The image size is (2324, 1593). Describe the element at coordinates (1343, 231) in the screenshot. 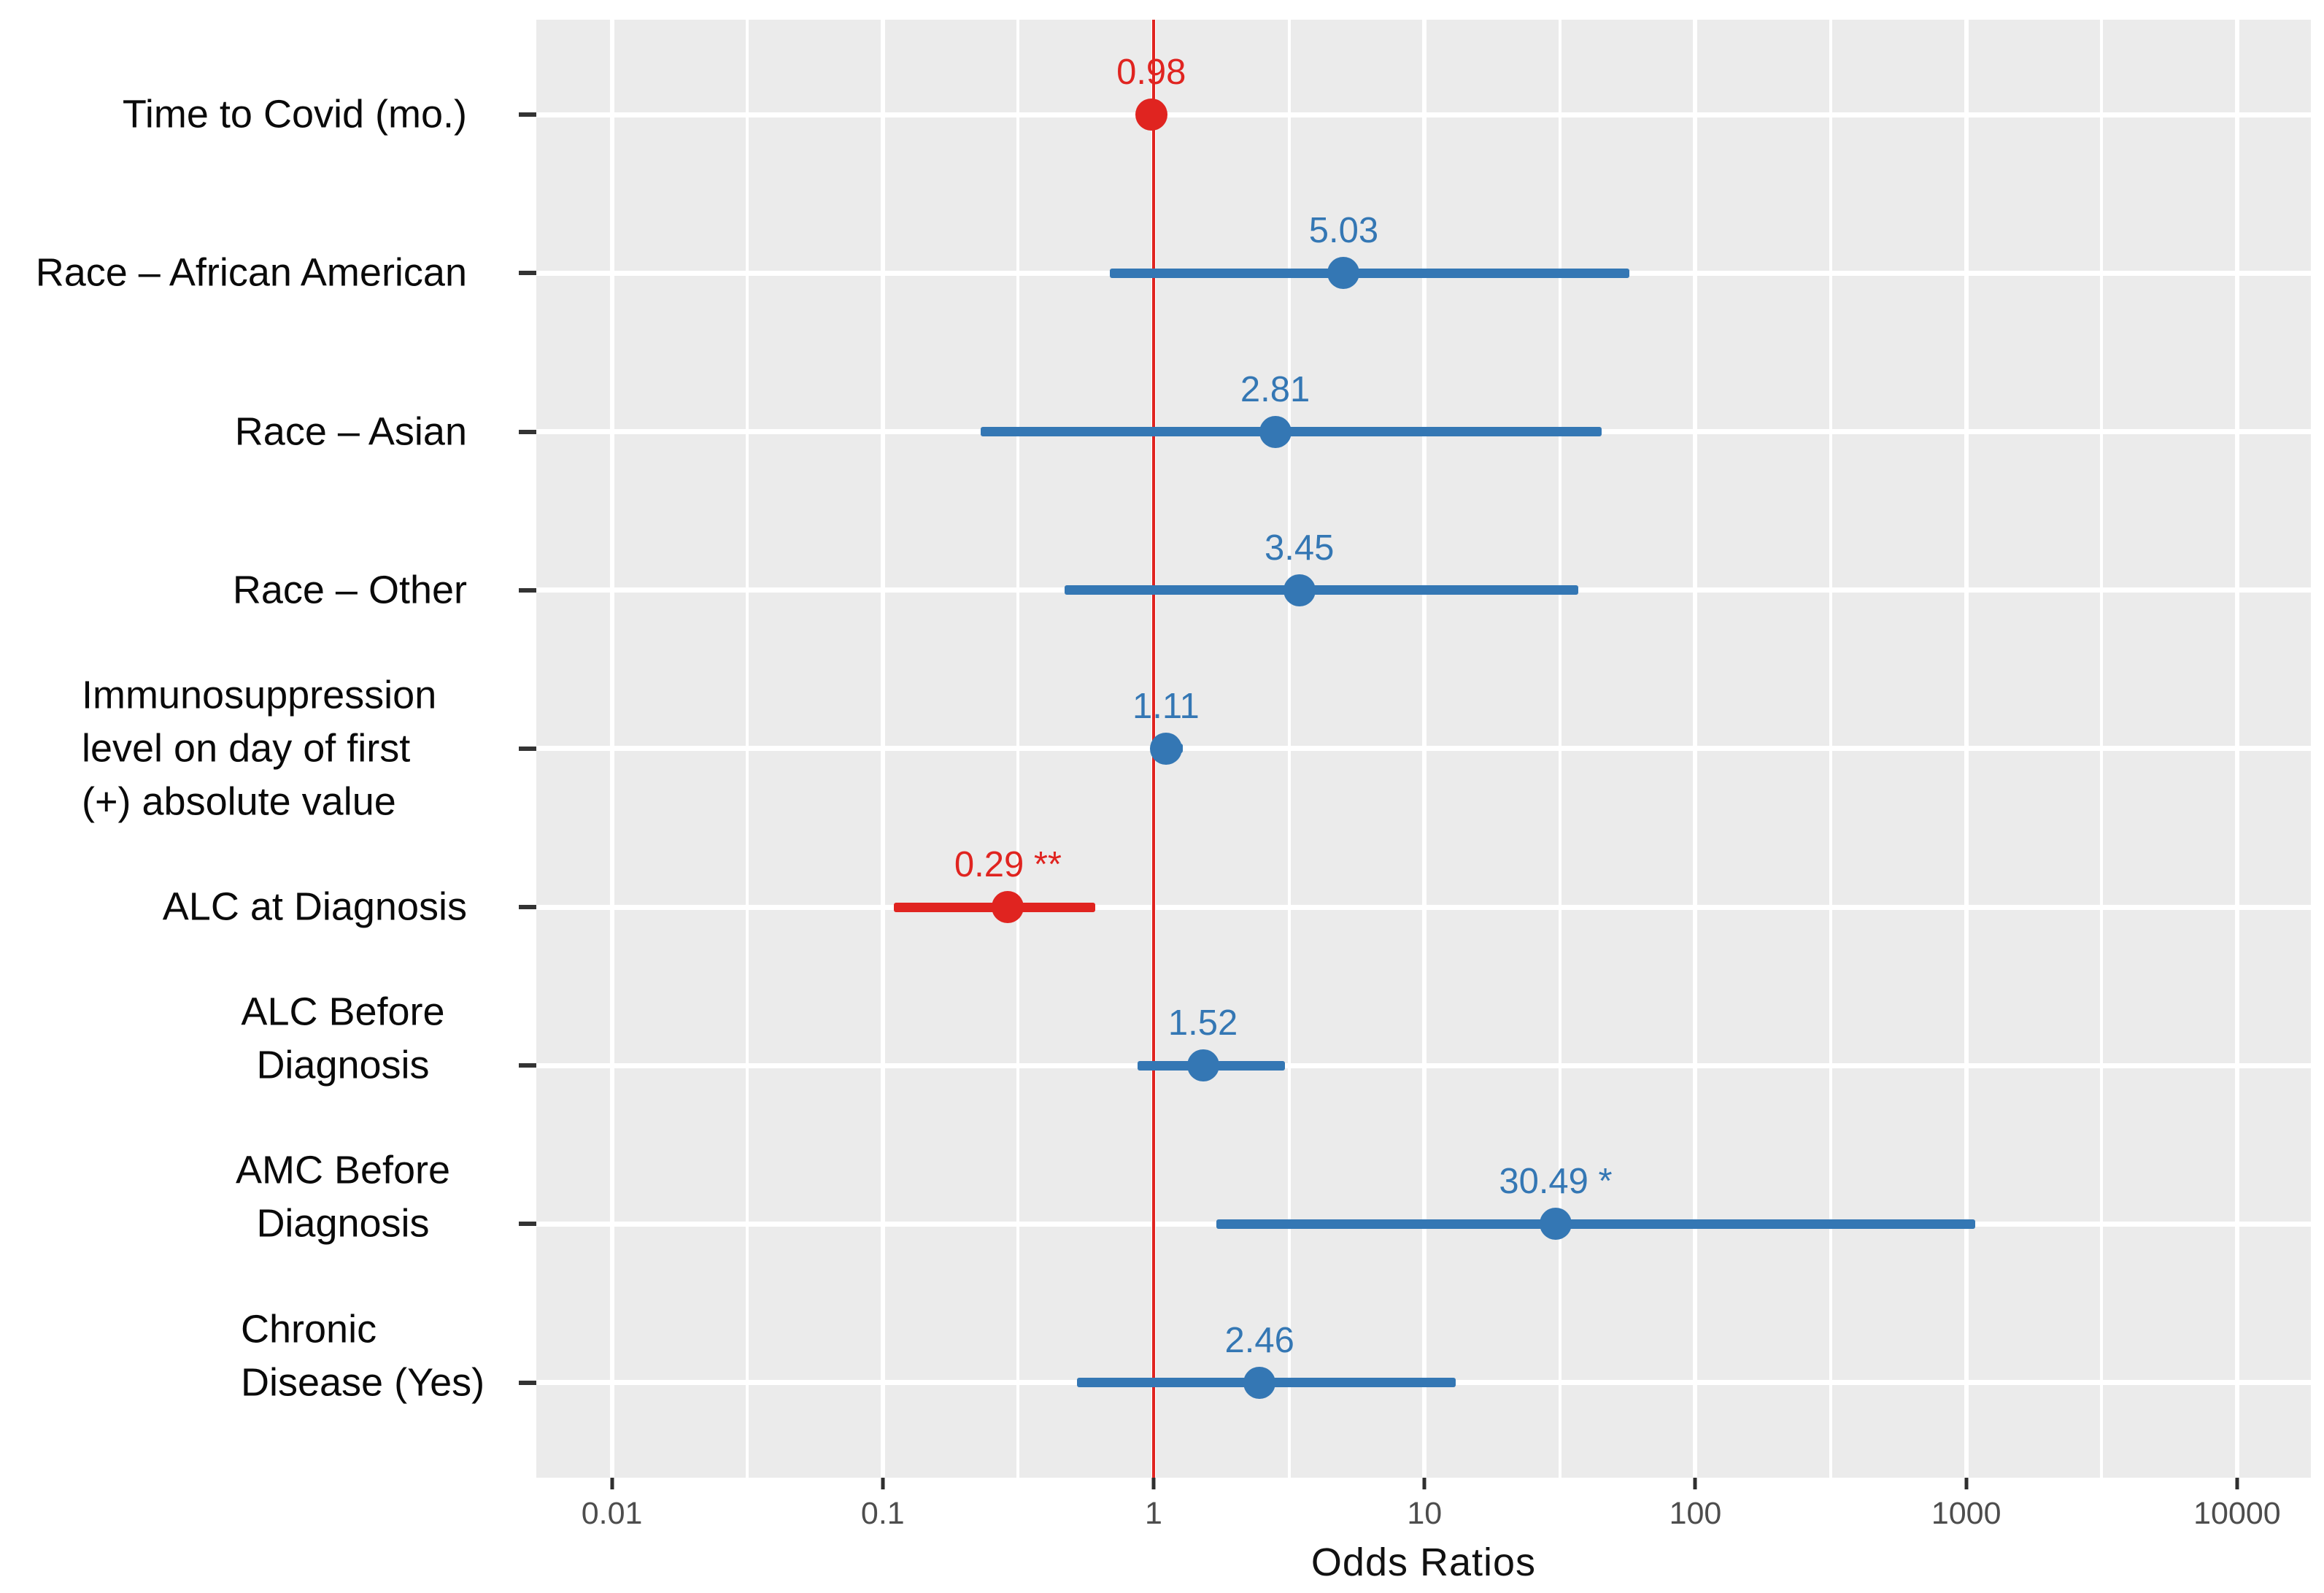

I see `value-label: 5.03` at that location.